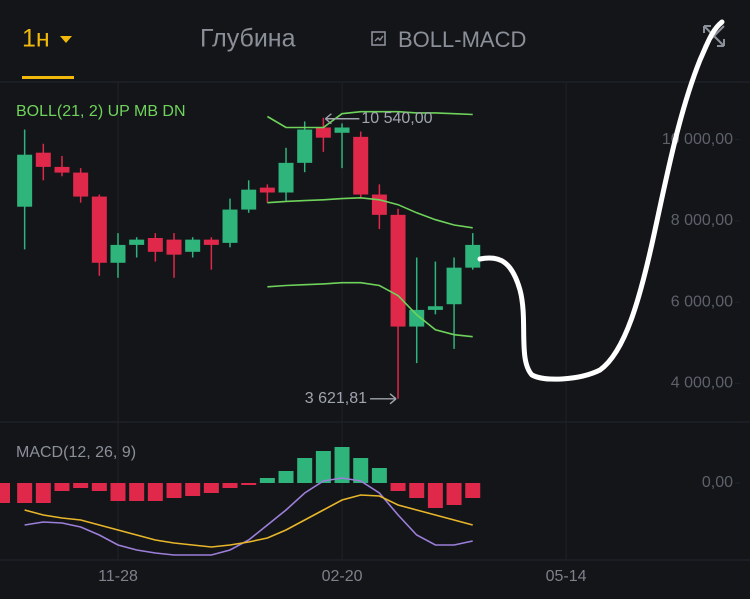 The image size is (750, 599). I want to click on caret, so click(66, 39).